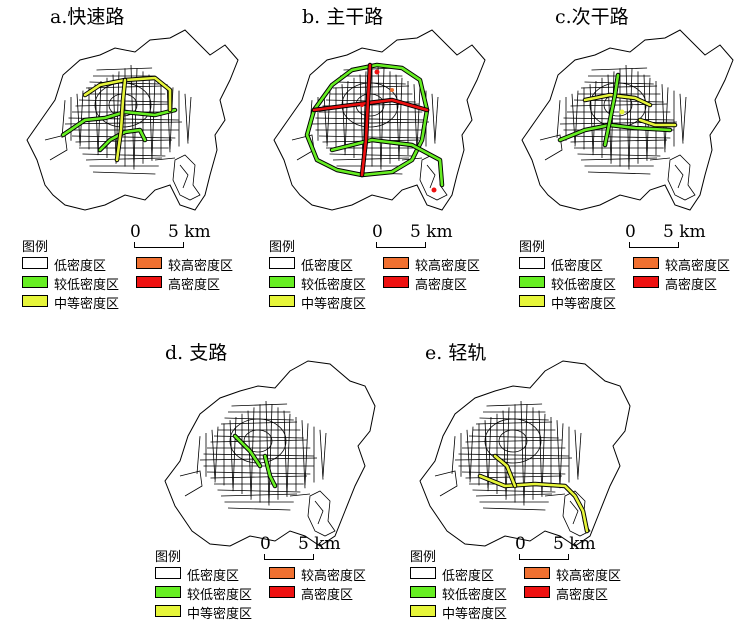  Describe the element at coordinates (592, 17) in the screenshot. I see `panel-title: c.次干路` at that location.